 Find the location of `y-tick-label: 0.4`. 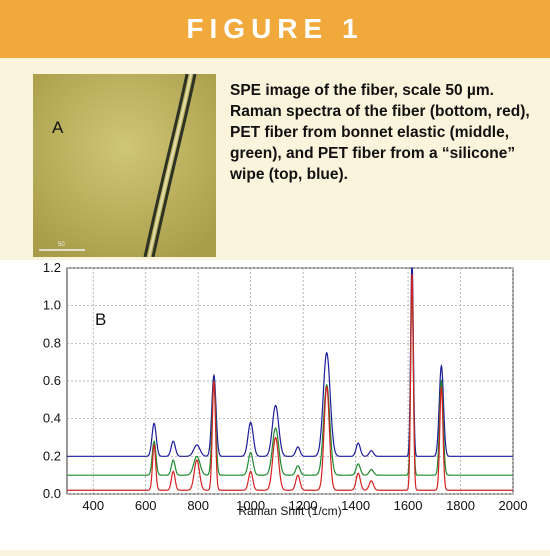

y-tick-label: 0.4 is located at coordinates (52, 418).